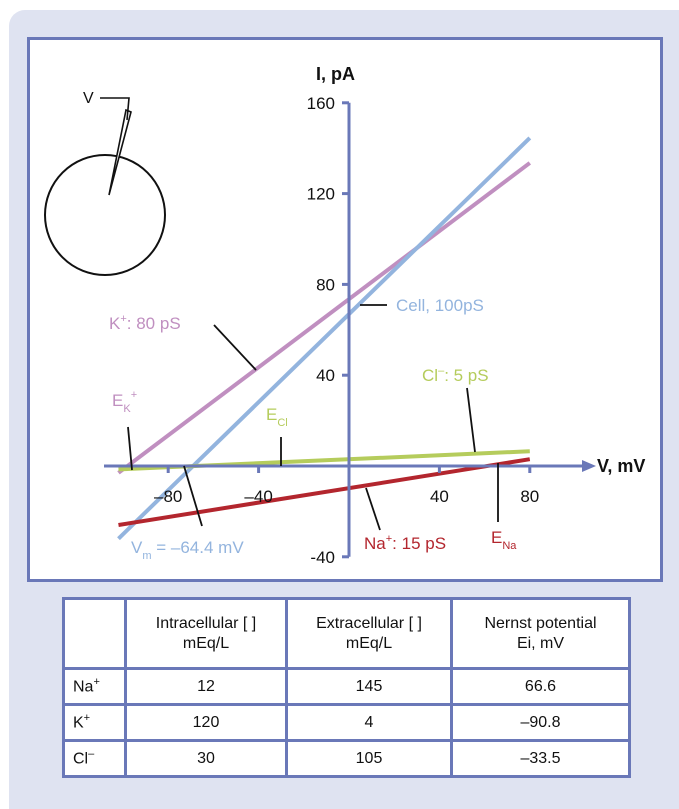 This screenshot has height=809, width=679. Describe the element at coordinates (325, 284) in the screenshot. I see `y-tick-label: 80` at that location.